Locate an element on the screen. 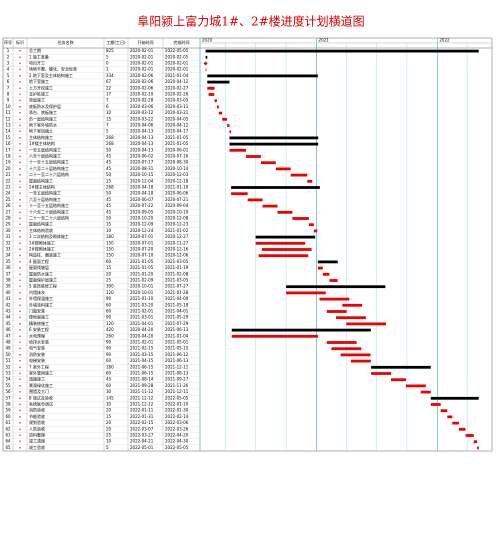  finish-date: 2020-10-14 is located at coordinates (177, 168).